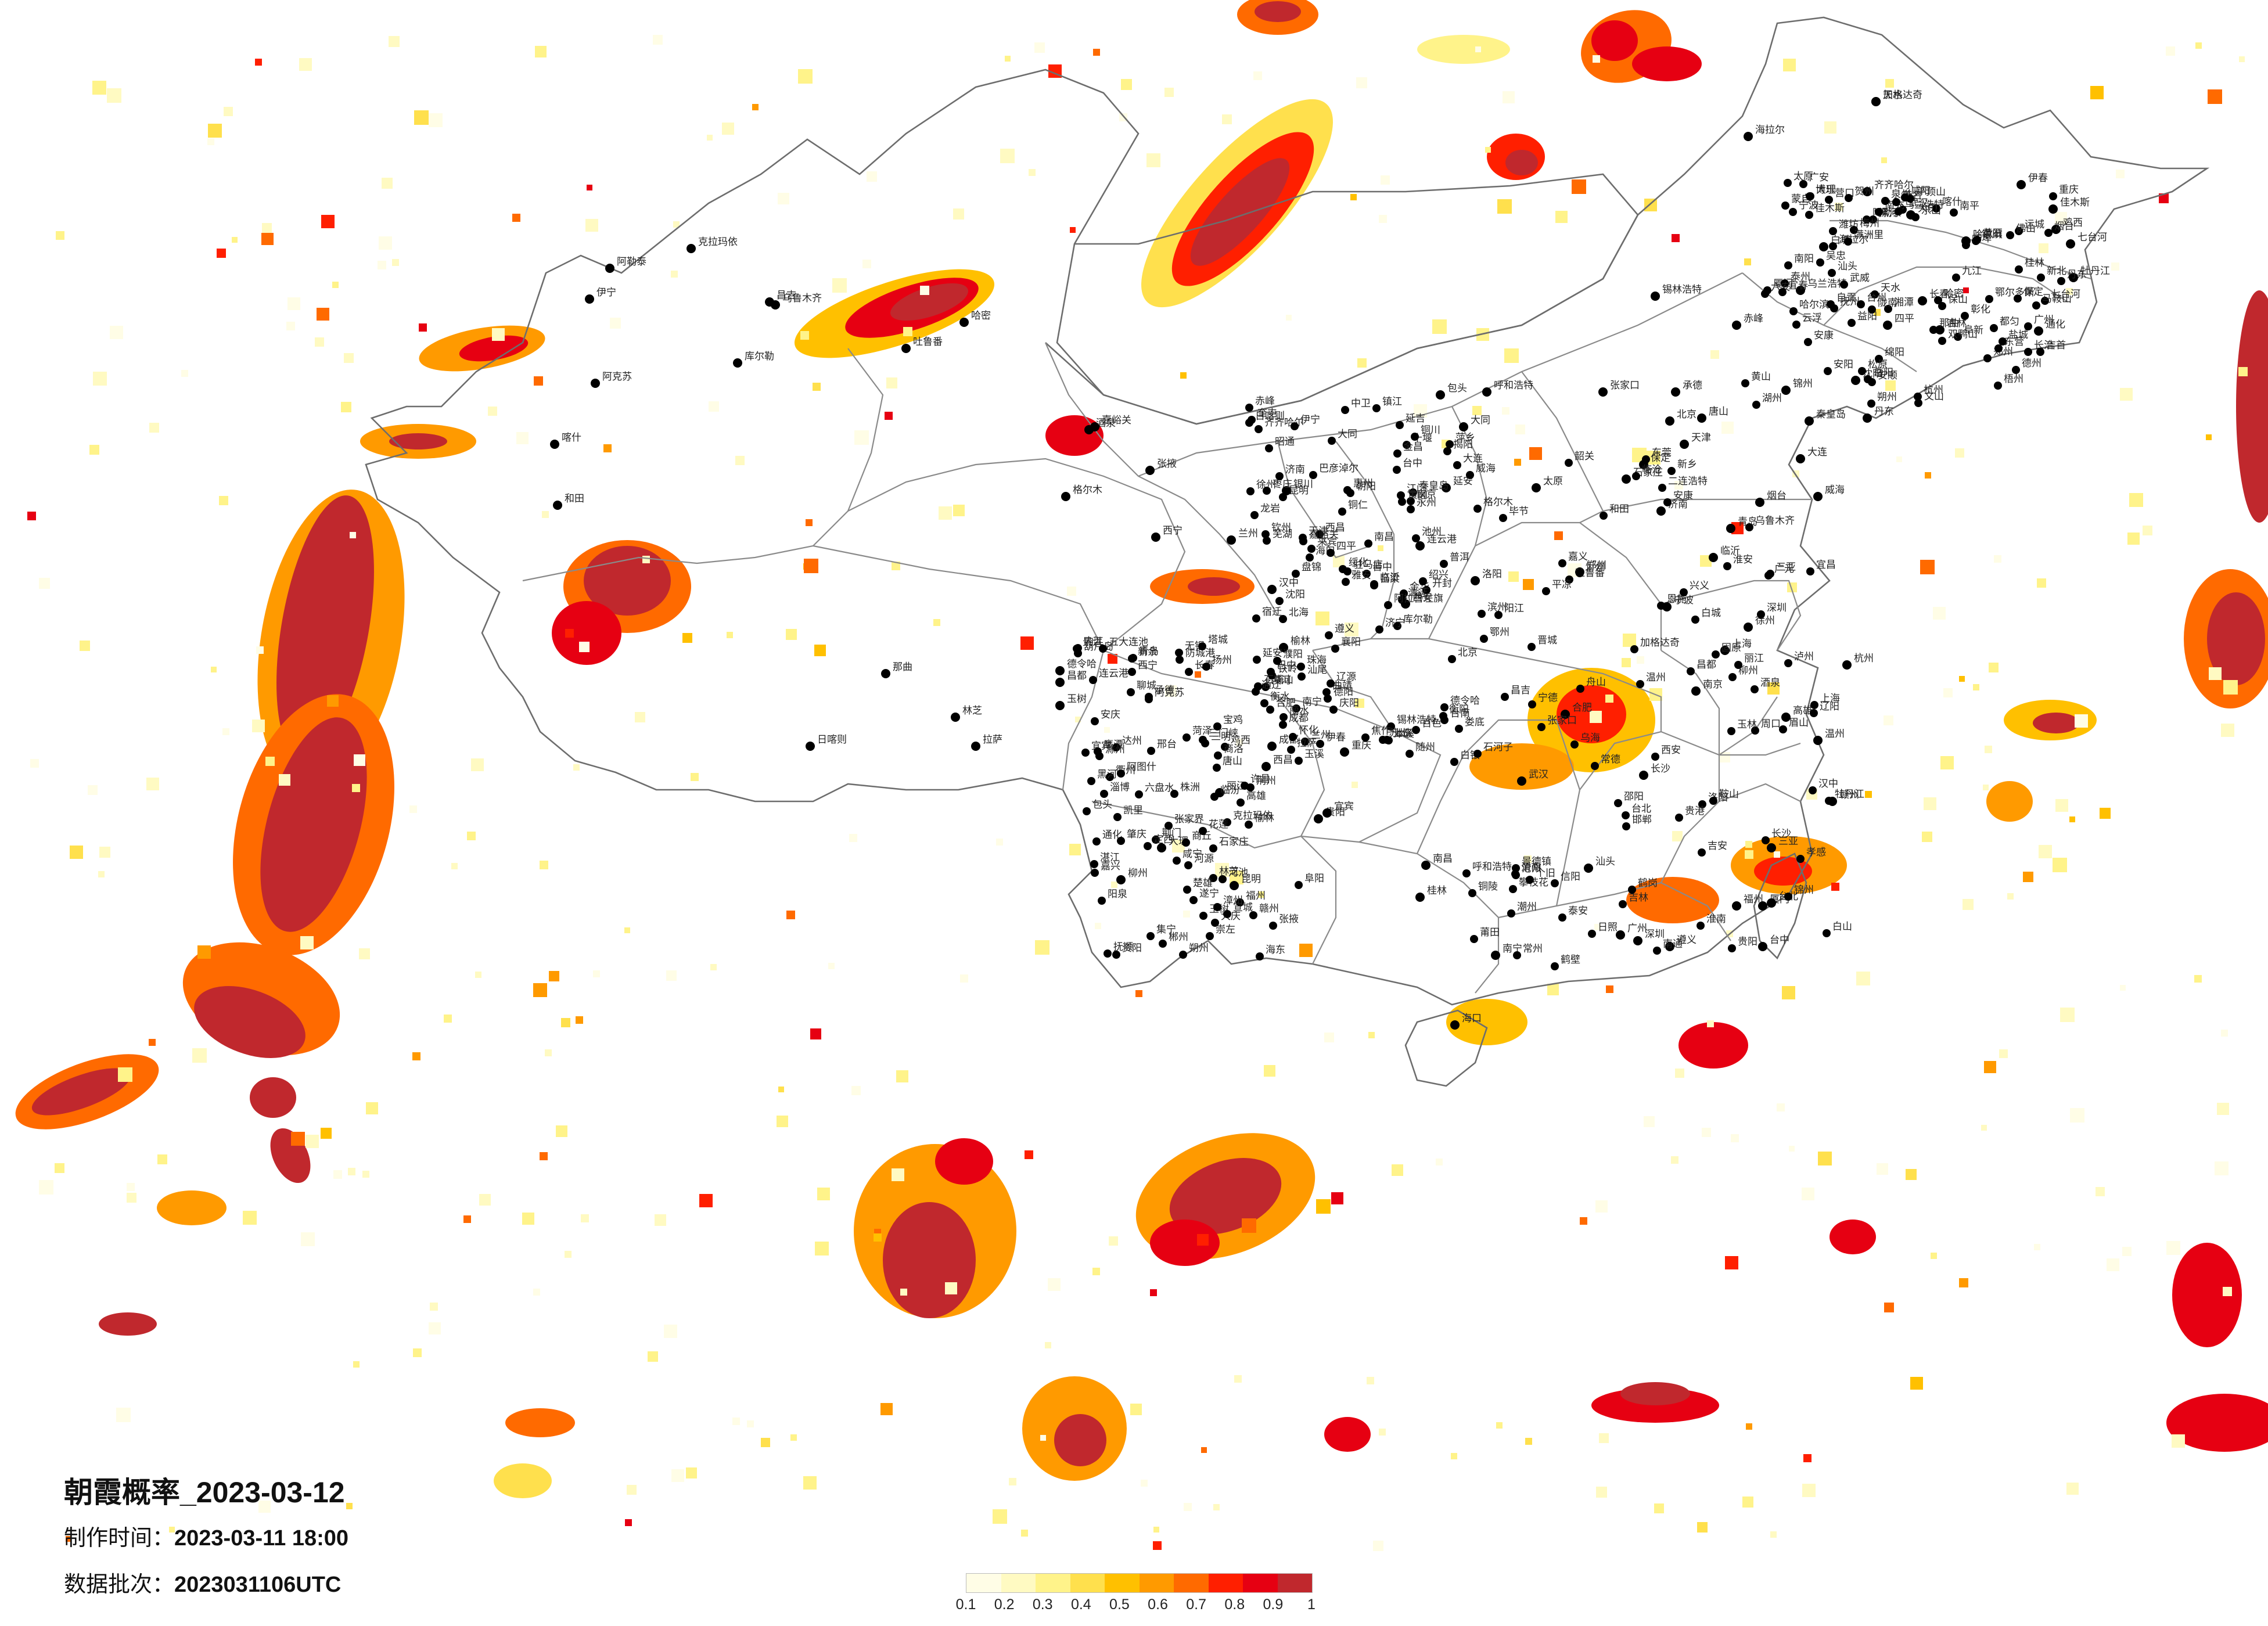 The width and height of the screenshot is (2268, 1626). I want to click on city-label: 绵阳, so click(1894, 352).